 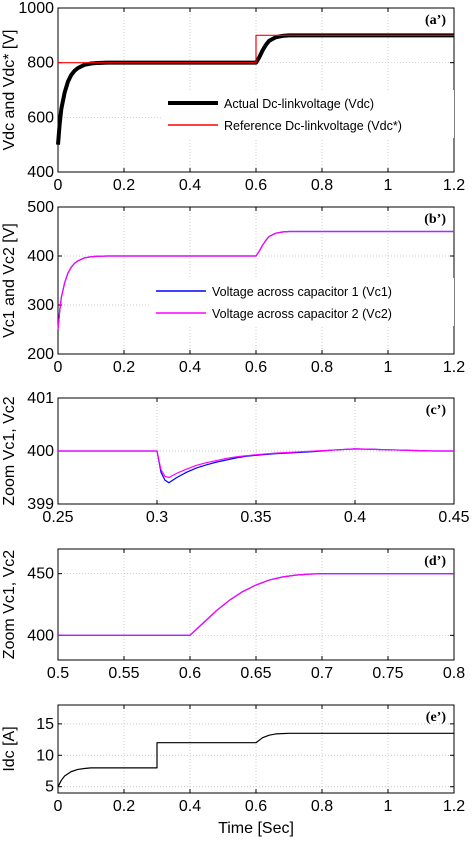 What do you see at coordinates (436, 717) in the screenshot?
I see `panel-label: (e’)` at bounding box center [436, 717].